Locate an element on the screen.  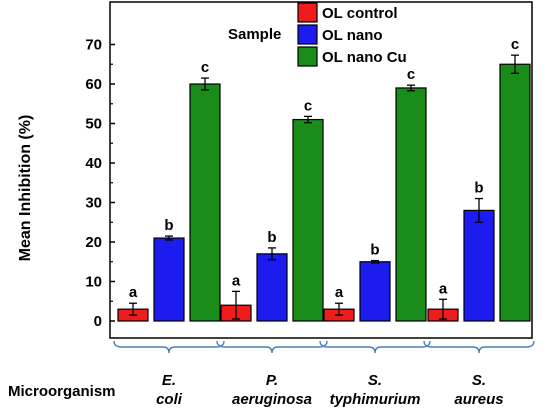
y-tick-label: 10 is located at coordinates (93, 282).